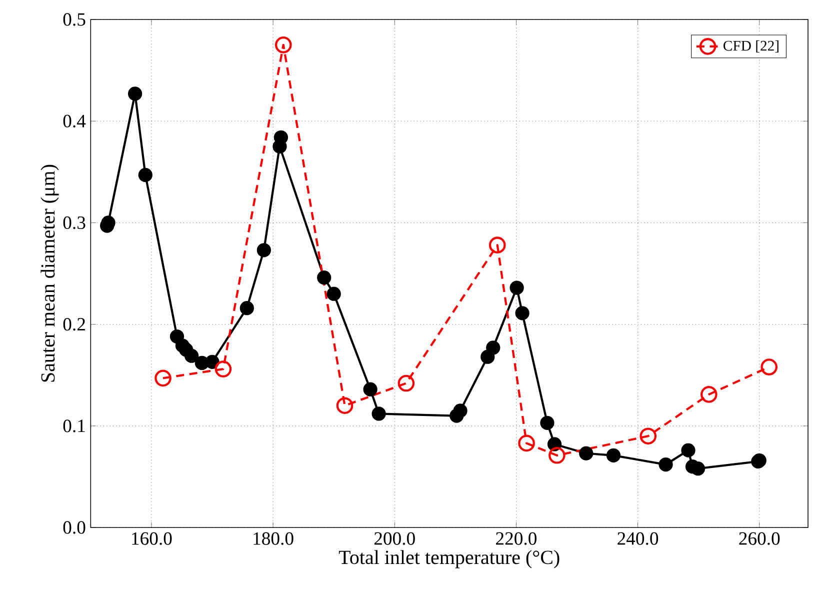 This screenshot has width=816, height=603. I want to click on y-tick-label: 0.4, so click(74, 121).